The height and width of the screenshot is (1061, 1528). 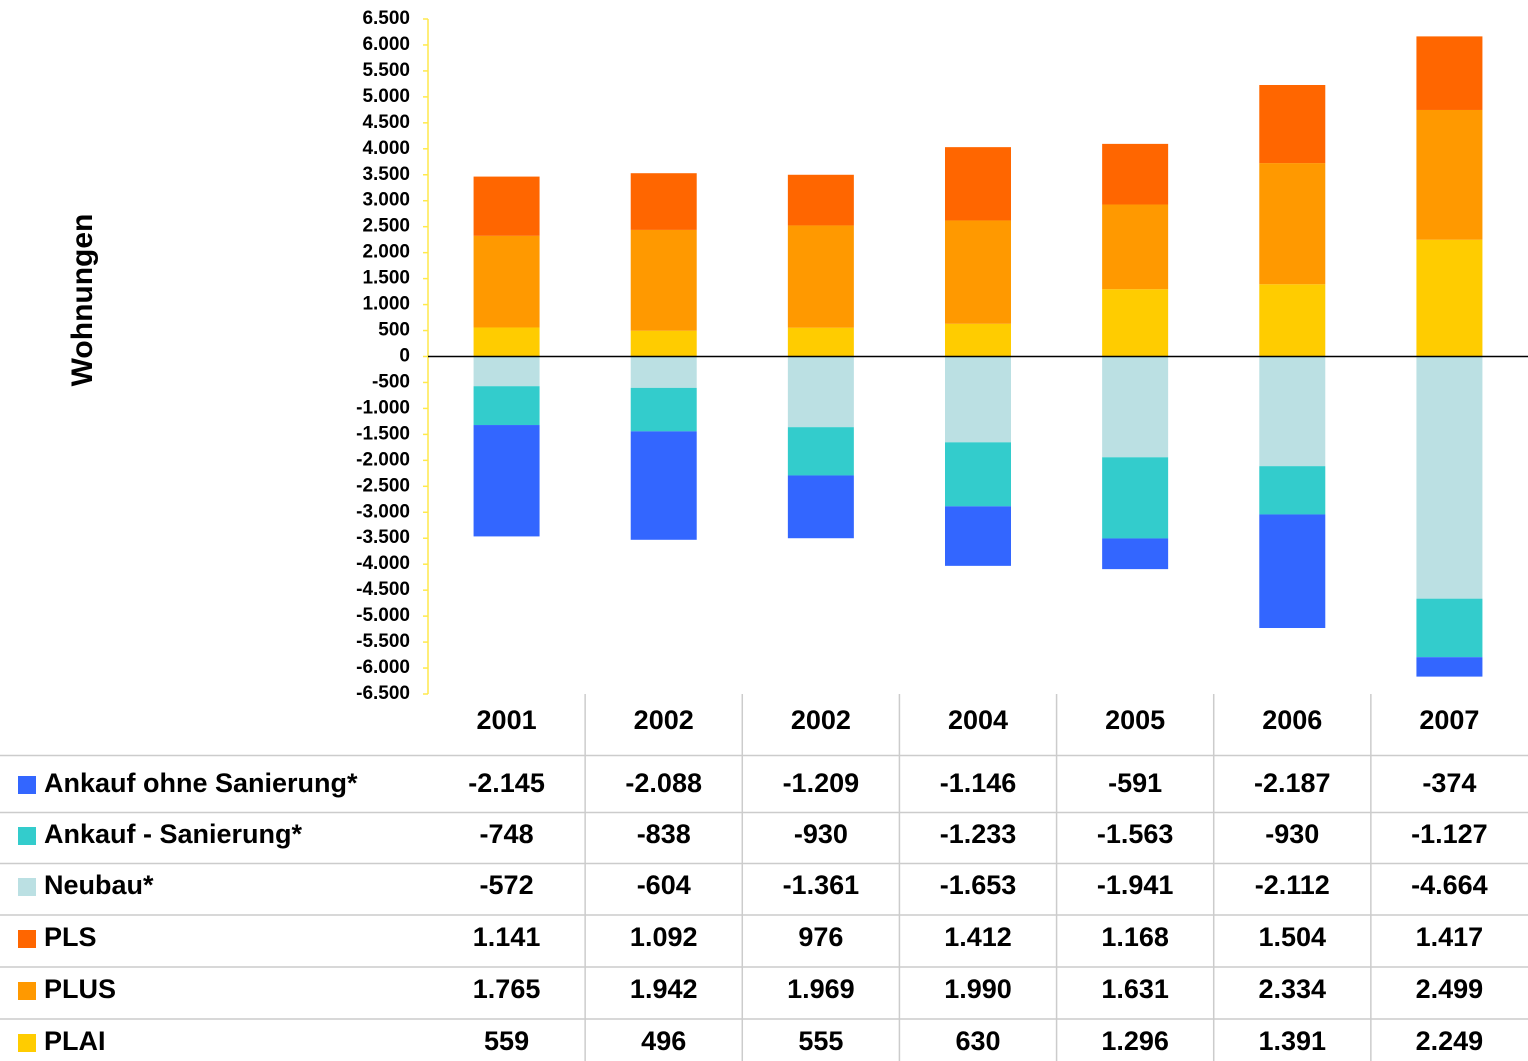 What do you see at coordinates (978, 885) in the screenshot?
I see `table-value: -1.653` at bounding box center [978, 885].